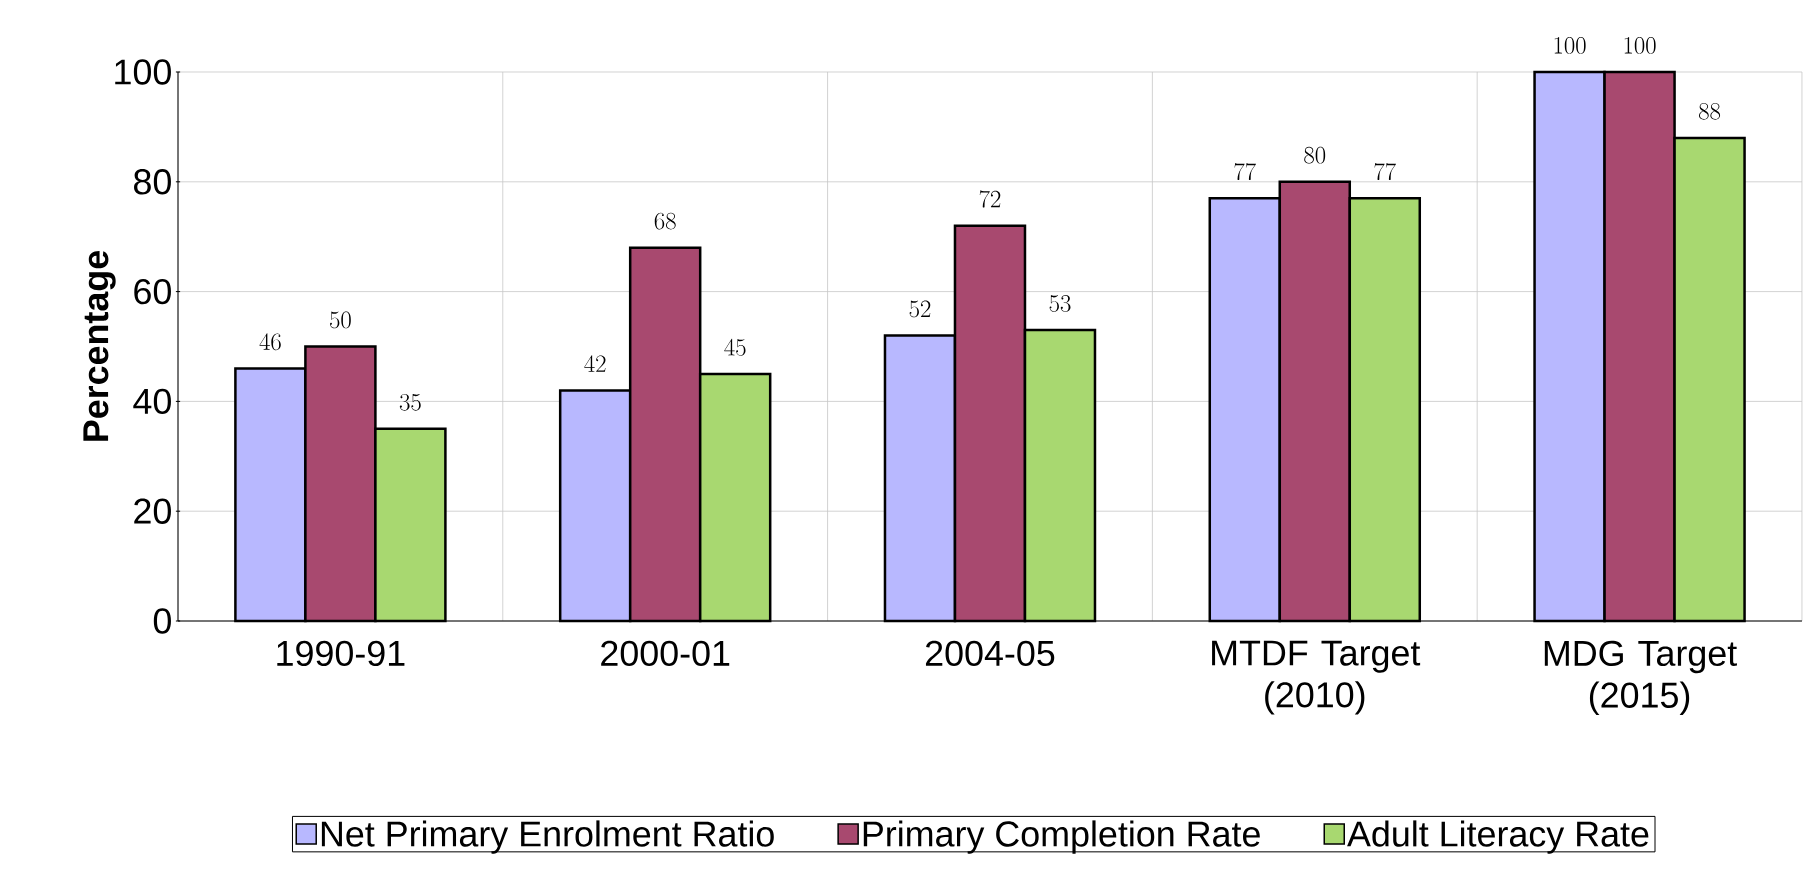  I want to click on x-tick-label: 2004-05, so click(990, 653).